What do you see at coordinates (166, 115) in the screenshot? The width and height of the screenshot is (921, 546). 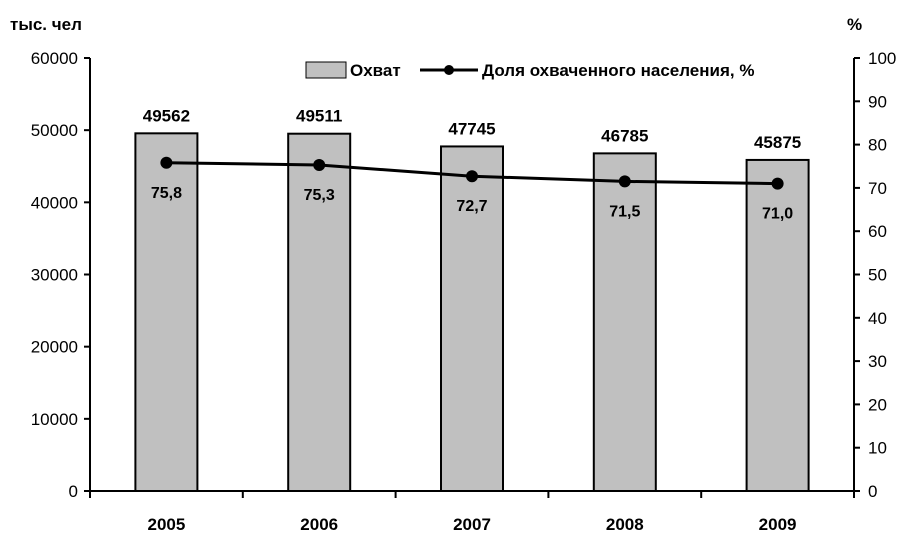 I see `bar-value-label: 49562` at bounding box center [166, 115].